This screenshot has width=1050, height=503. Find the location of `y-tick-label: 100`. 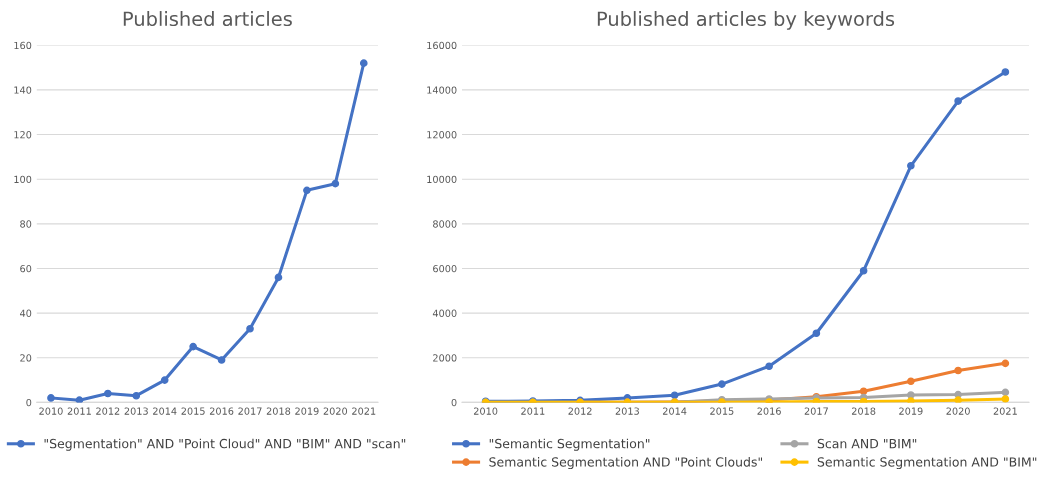

y-tick-label: 100 is located at coordinates (23, 179).